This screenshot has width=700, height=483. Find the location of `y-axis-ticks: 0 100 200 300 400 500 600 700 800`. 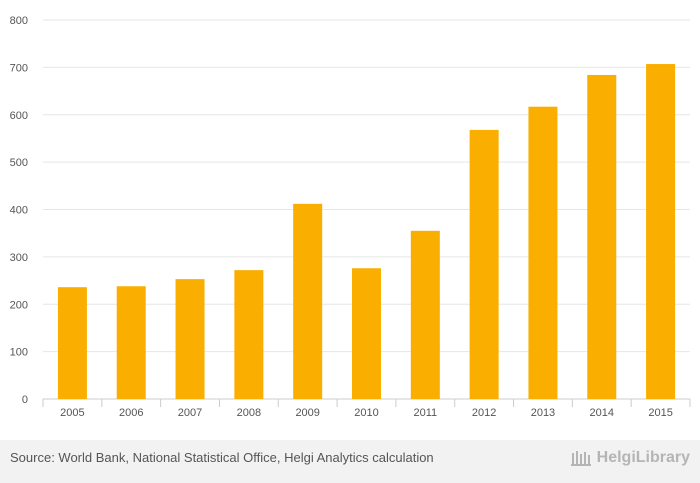

y-axis-ticks: 0 100 200 300 400 500 600 700 800 is located at coordinates (19, 210).